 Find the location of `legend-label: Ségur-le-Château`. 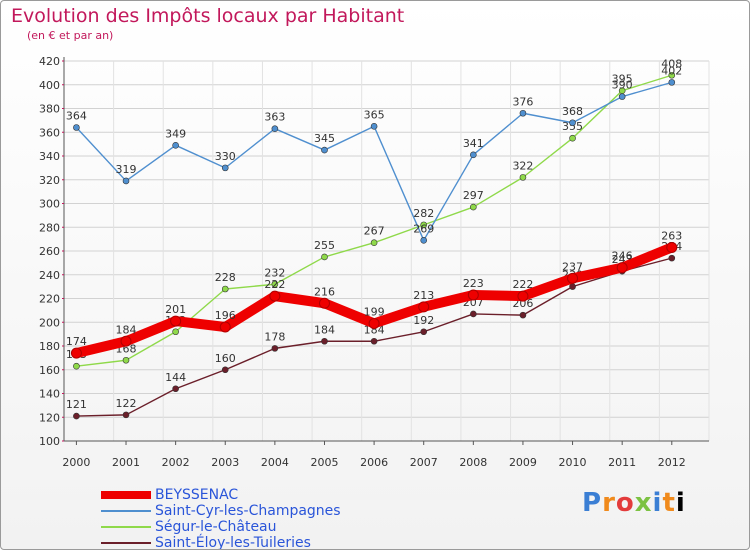

legend-label: Ségur-le-Château is located at coordinates (216, 527).